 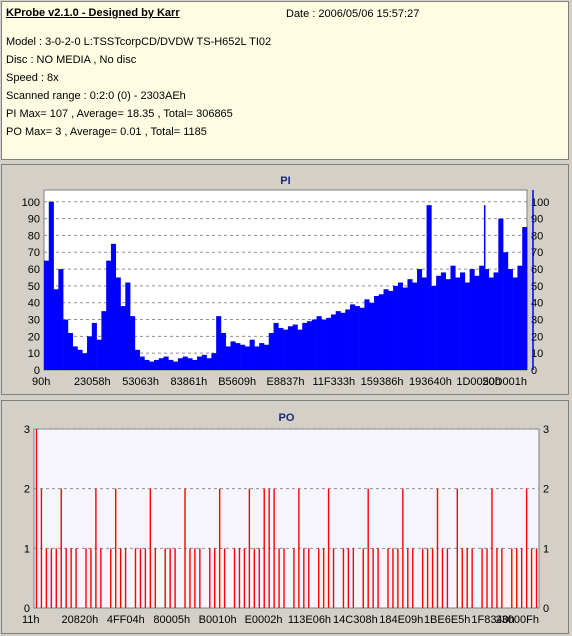 I want to click on pi-y-tick-left: 90, so click(x=34, y=220).